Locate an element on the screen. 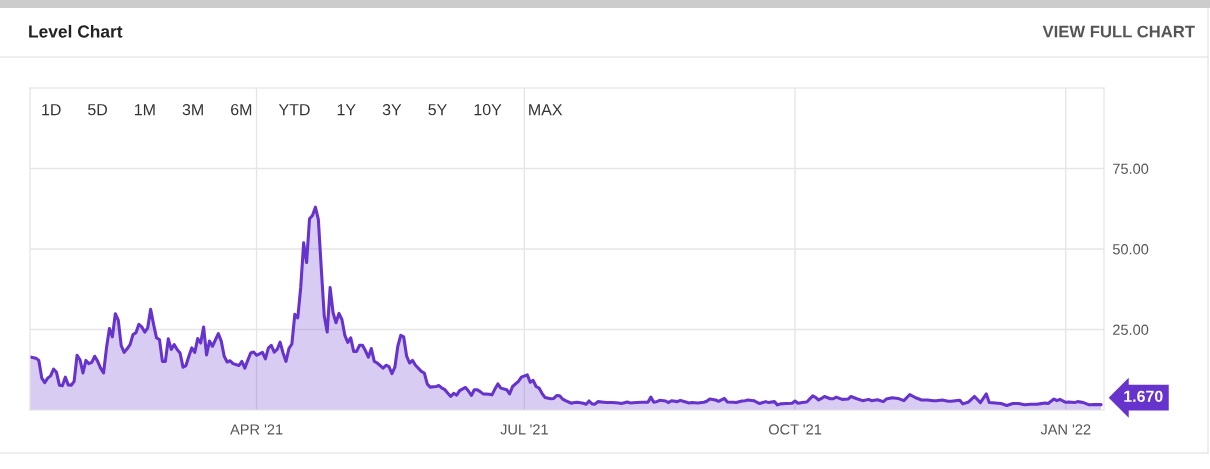 The image size is (1210, 469). annotation: 3M is located at coordinates (192, 109).